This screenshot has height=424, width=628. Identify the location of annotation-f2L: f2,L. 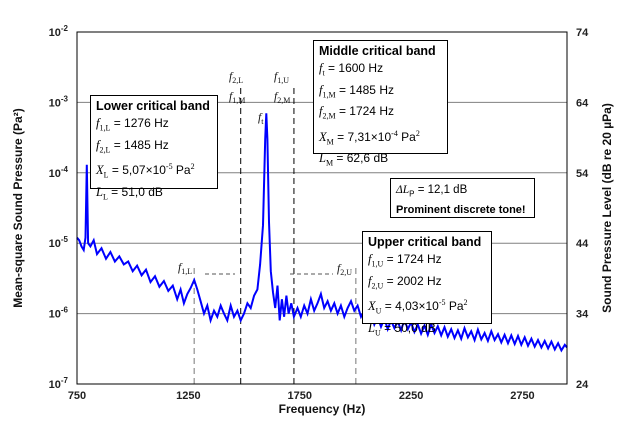
(236, 78).